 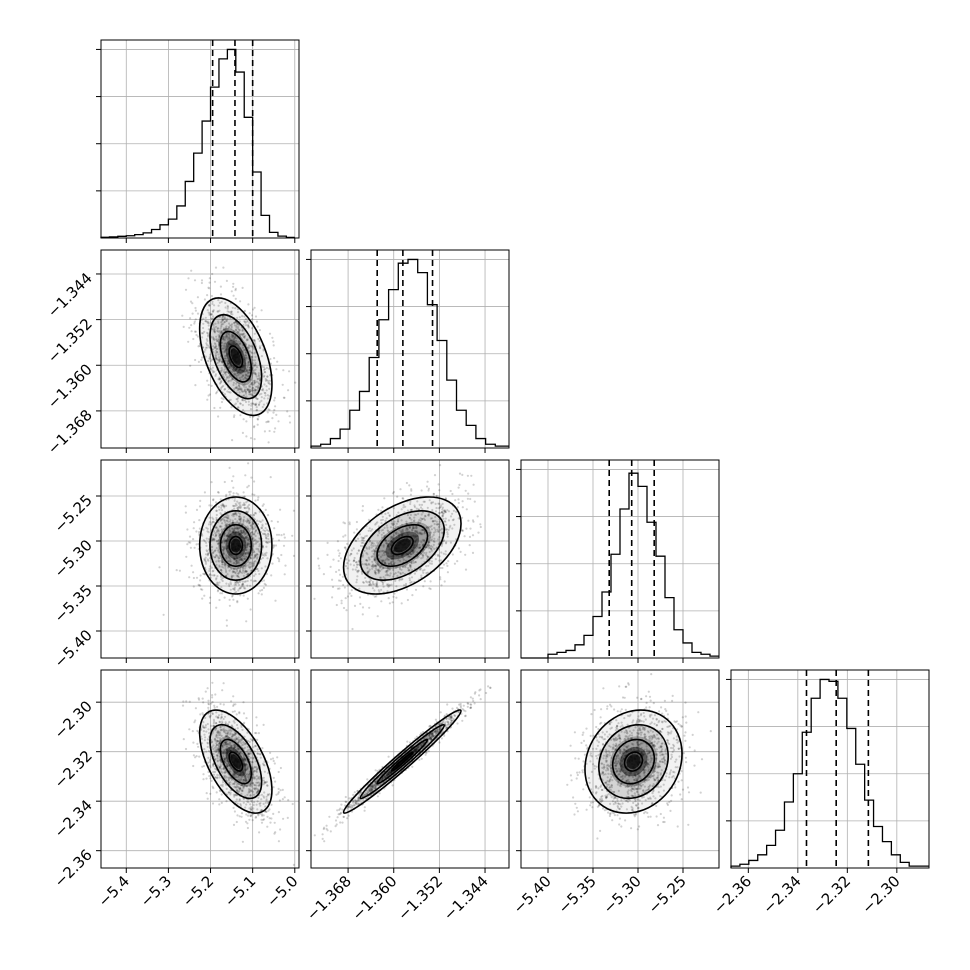 What do you see at coordinates (73, 719) in the screenshot?
I see `y-tick-label: −2.30` at bounding box center [73, 719].